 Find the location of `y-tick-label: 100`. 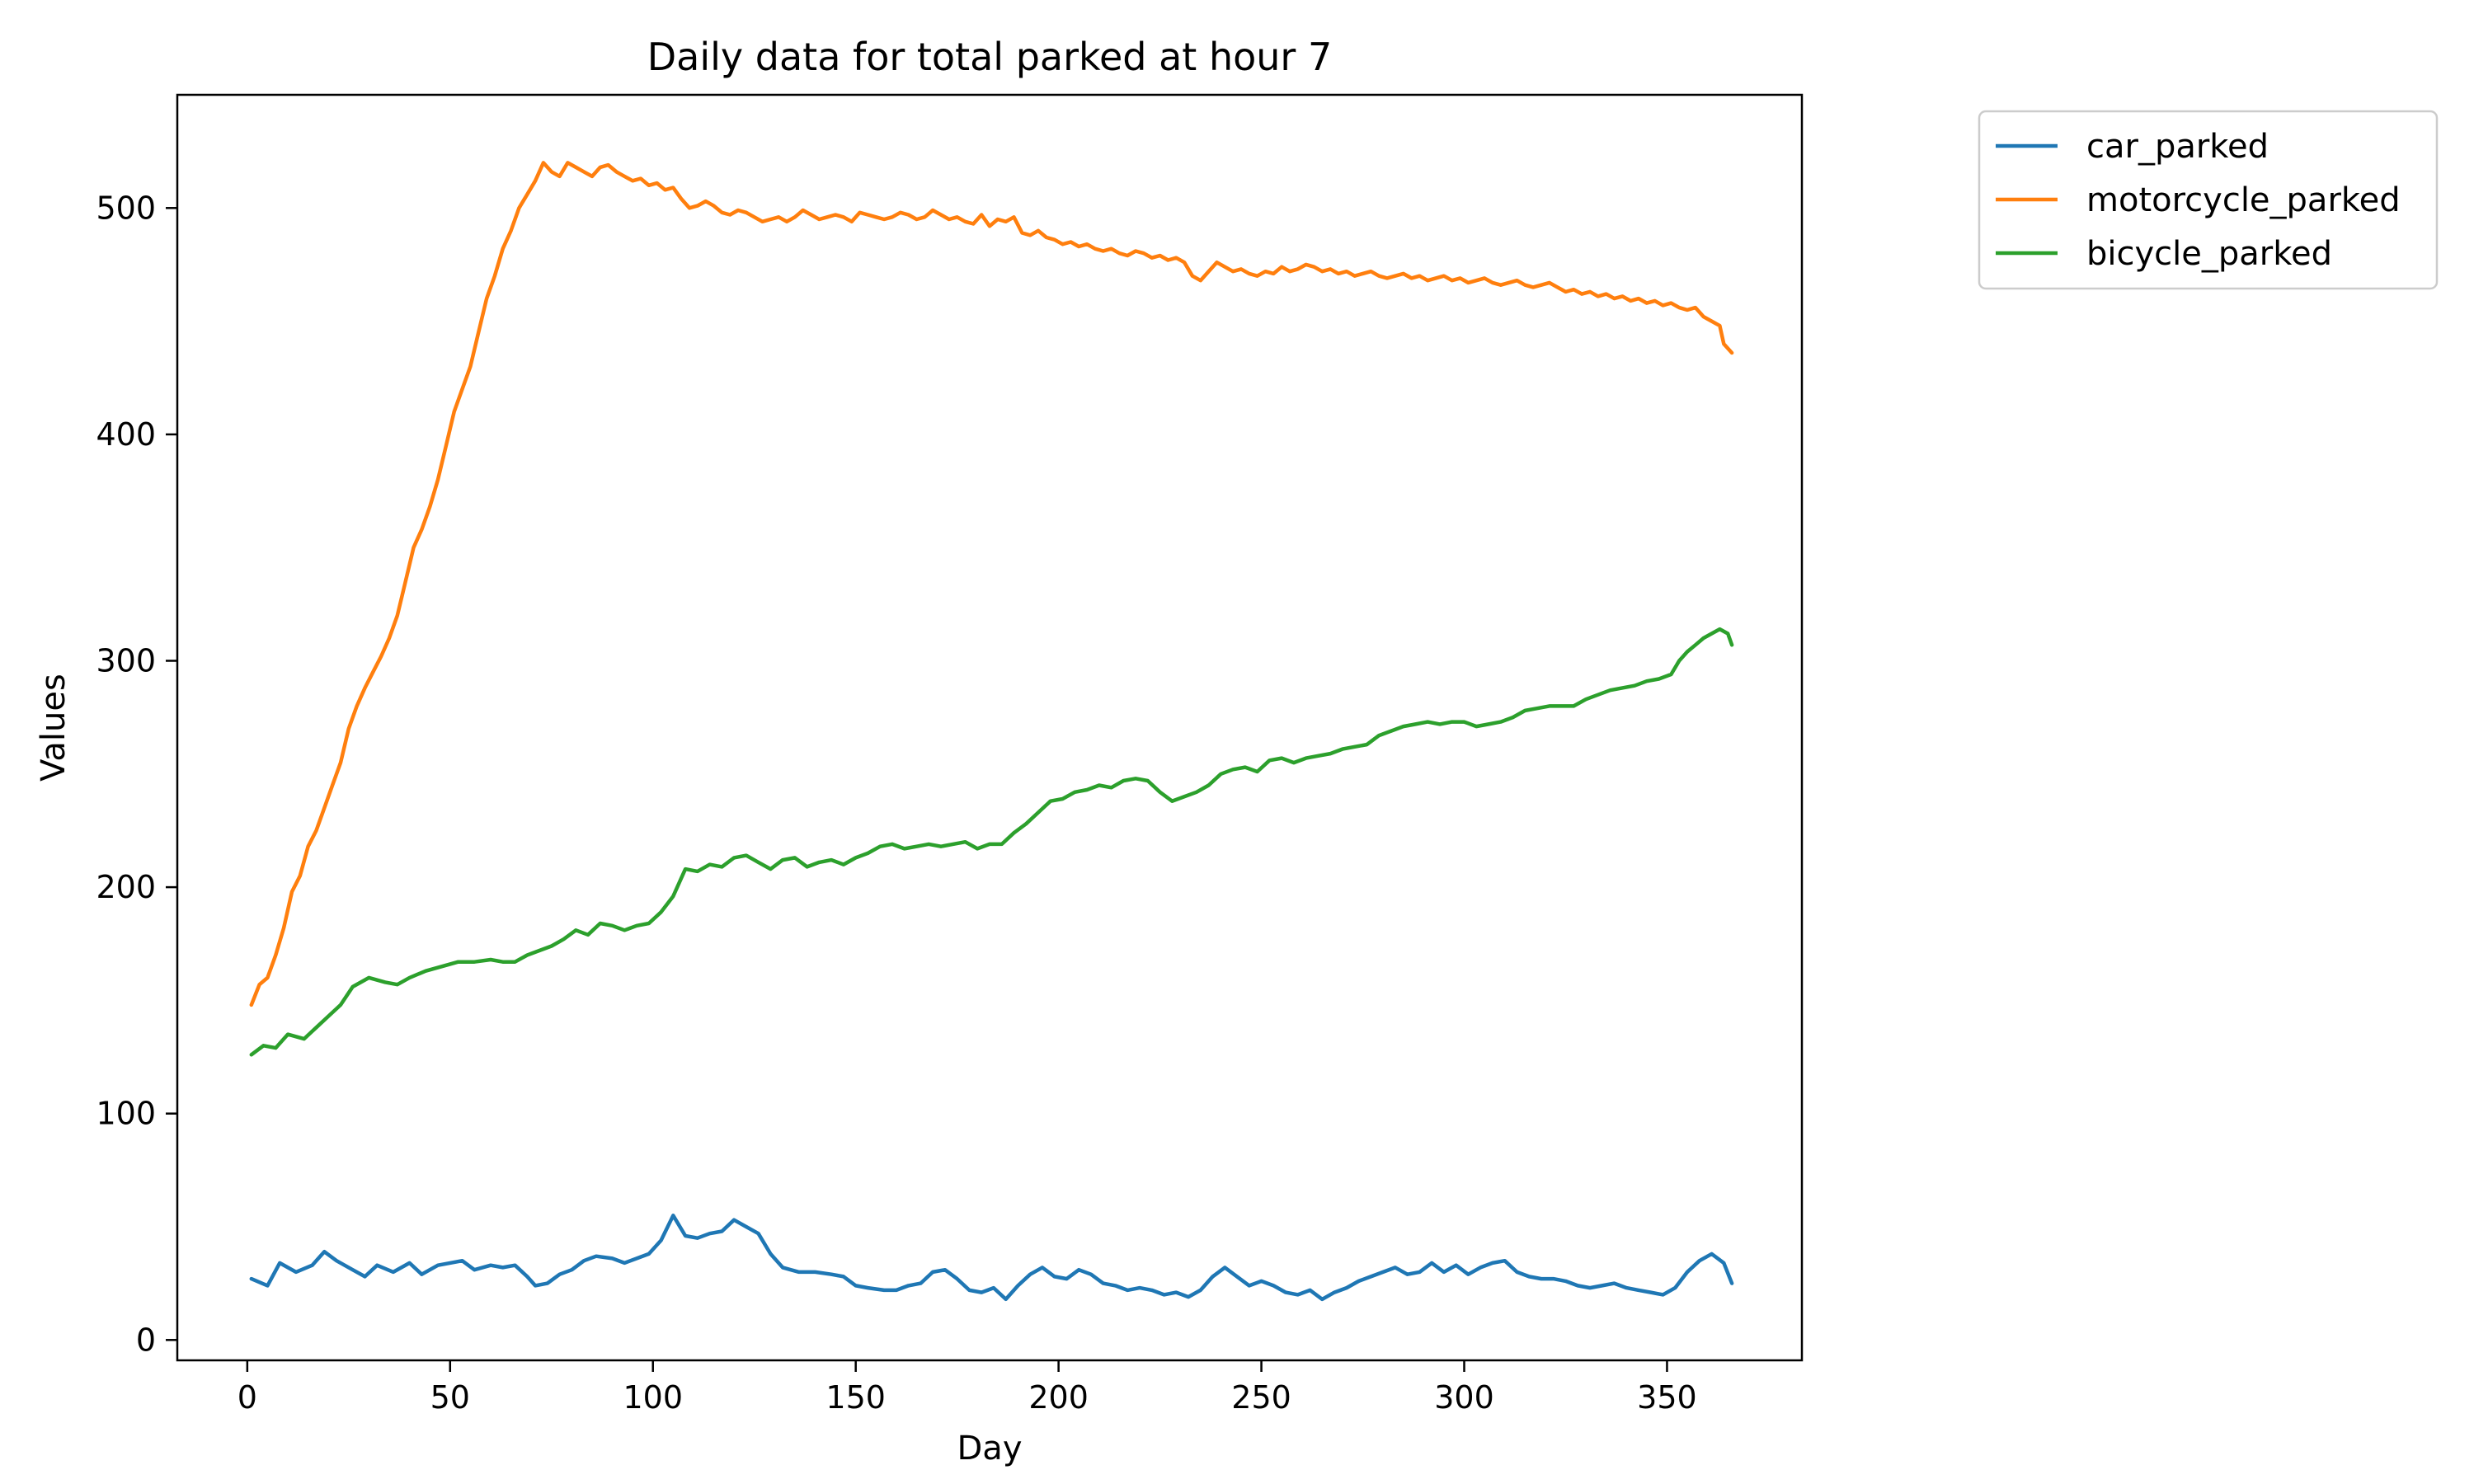

y-tick-label: 100 is located at coordinates (126, 1114).